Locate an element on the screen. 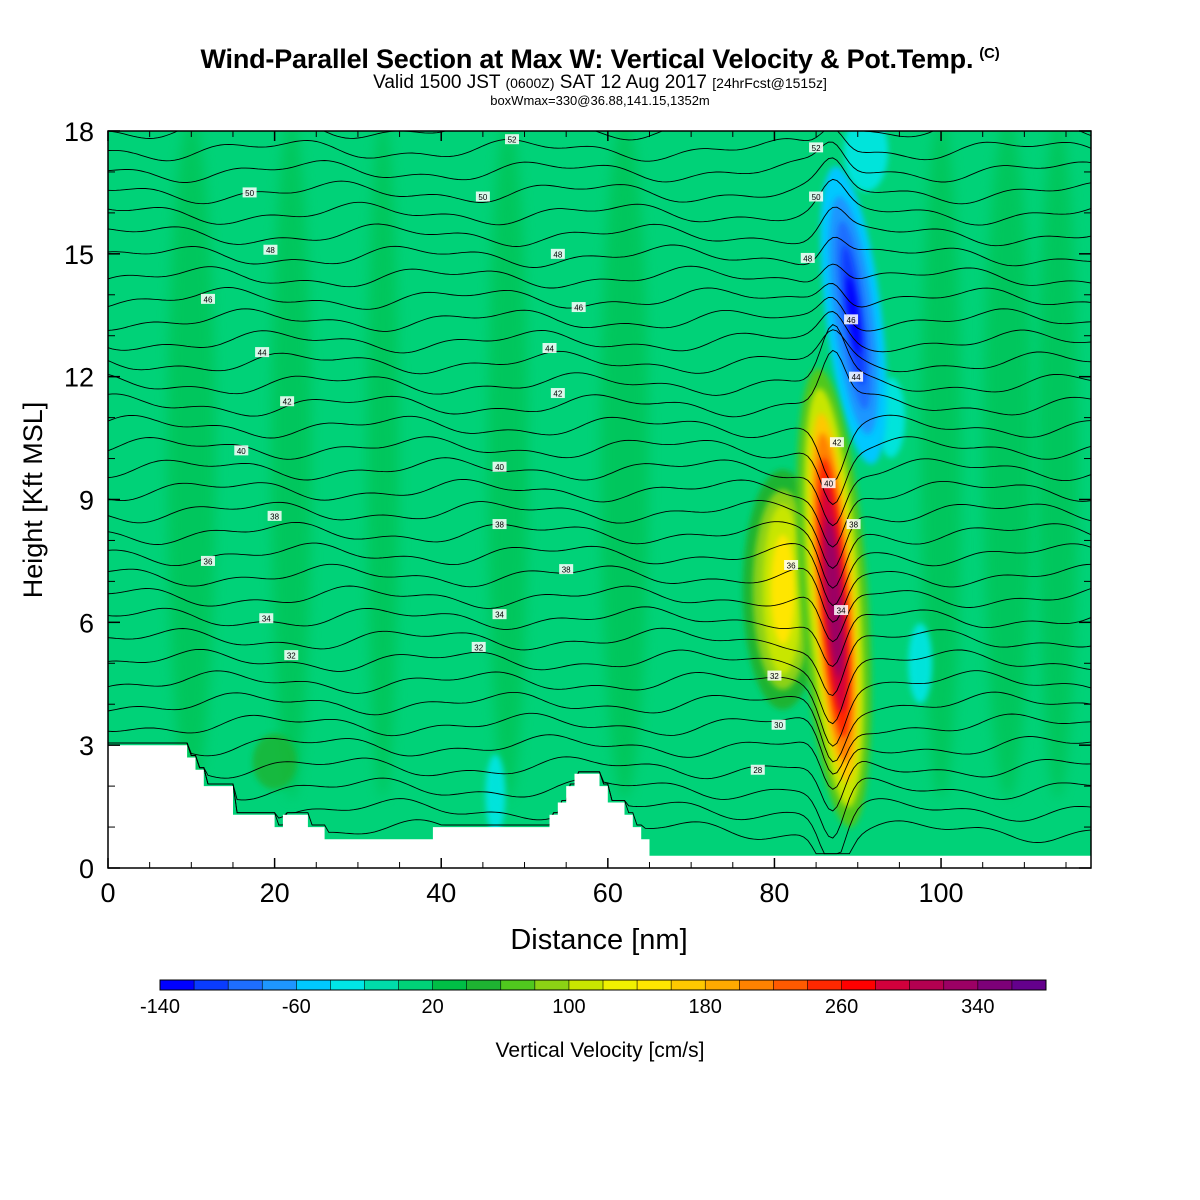 The height and width of the screenshot is (1200, 1200). isentrope-label: 50 is located at coordinates (816, 197).